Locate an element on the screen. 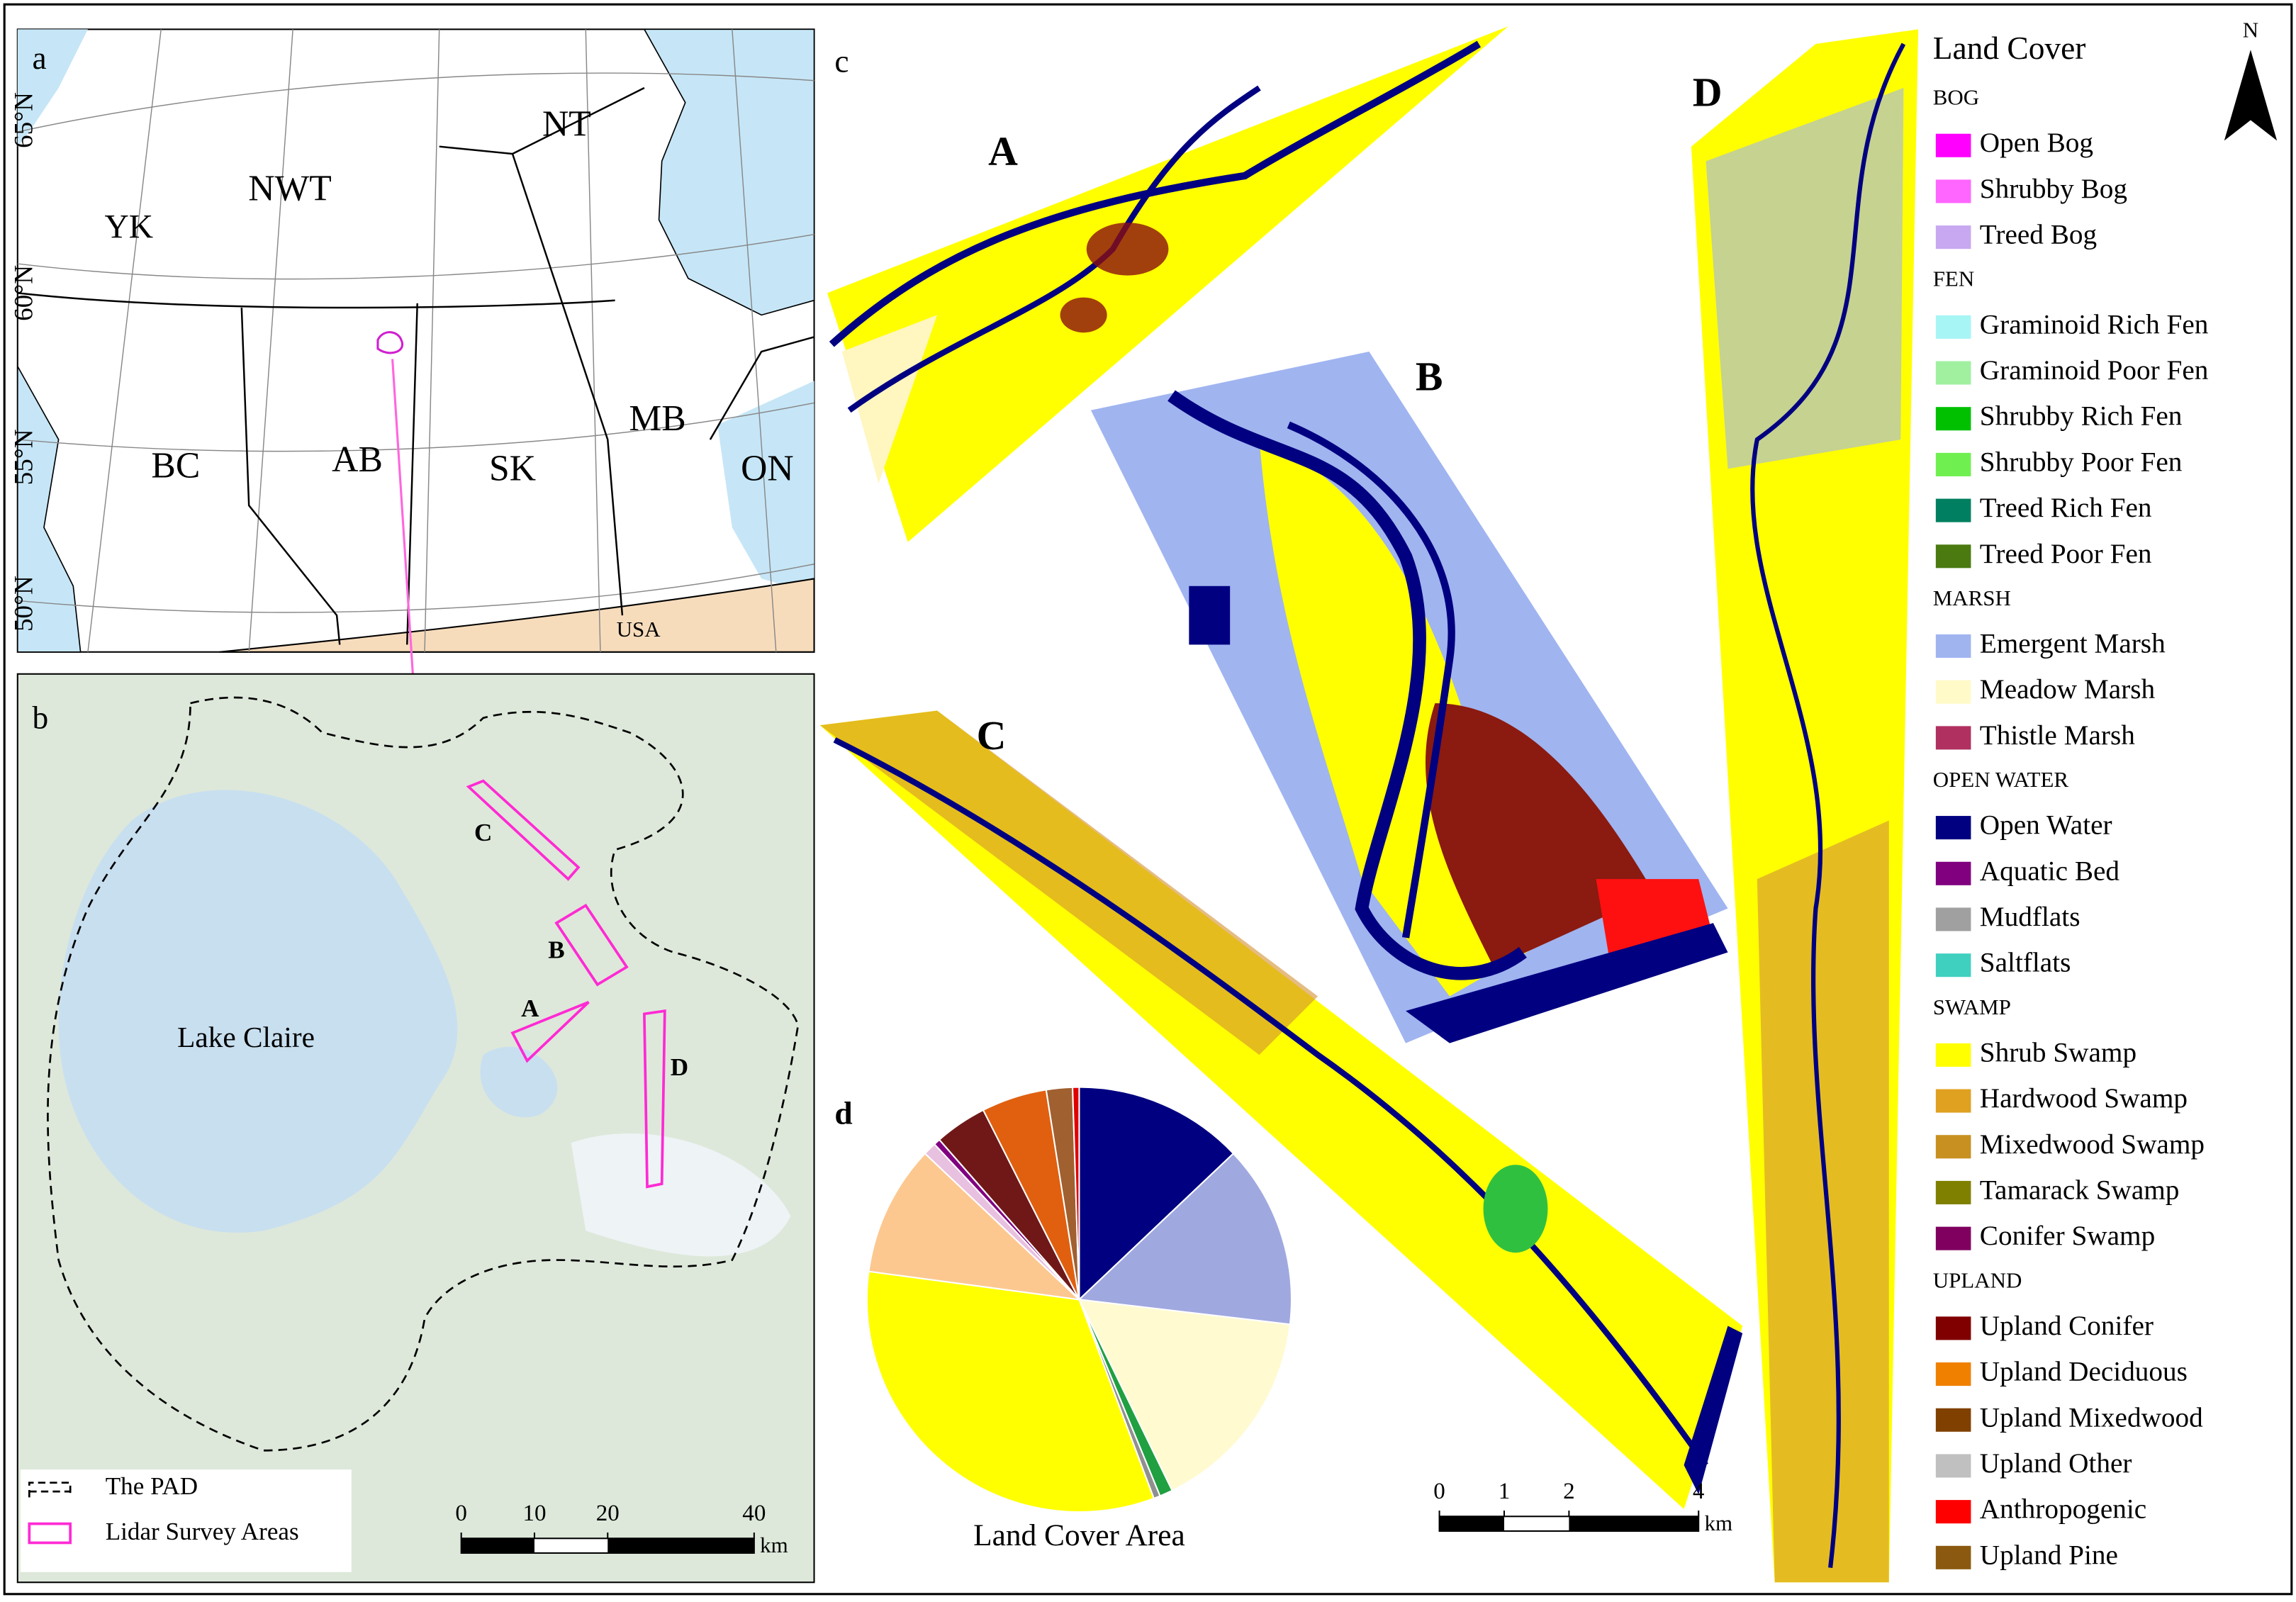  latitude-label: 60°N is located at coordinates (24, 293).